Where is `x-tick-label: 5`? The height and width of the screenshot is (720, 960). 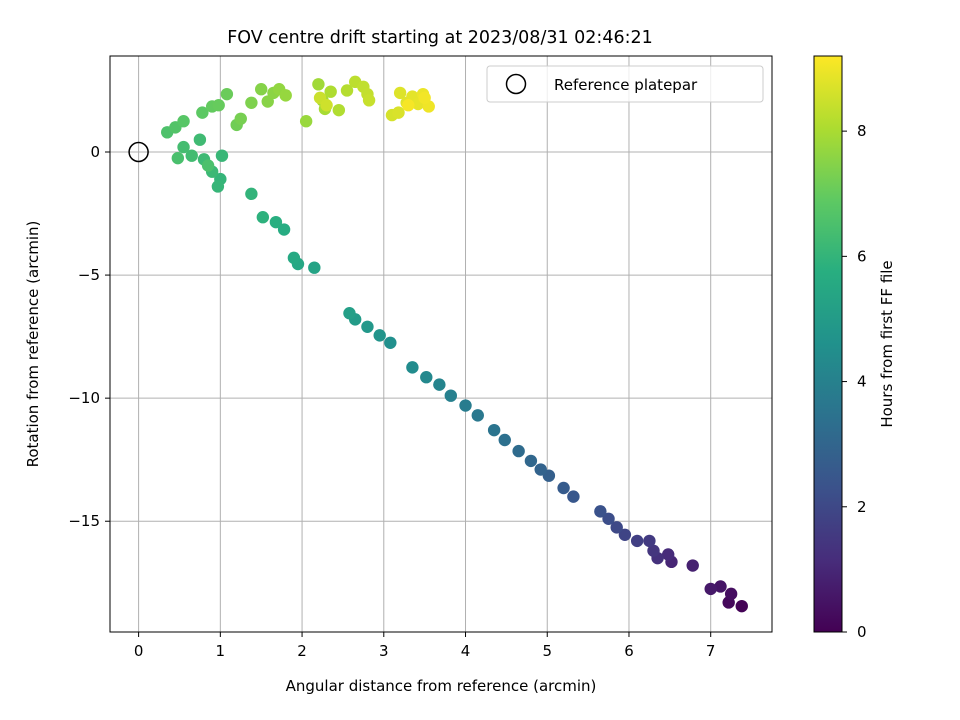 x-tick-label: 5 is located at coordinates (547, 651).